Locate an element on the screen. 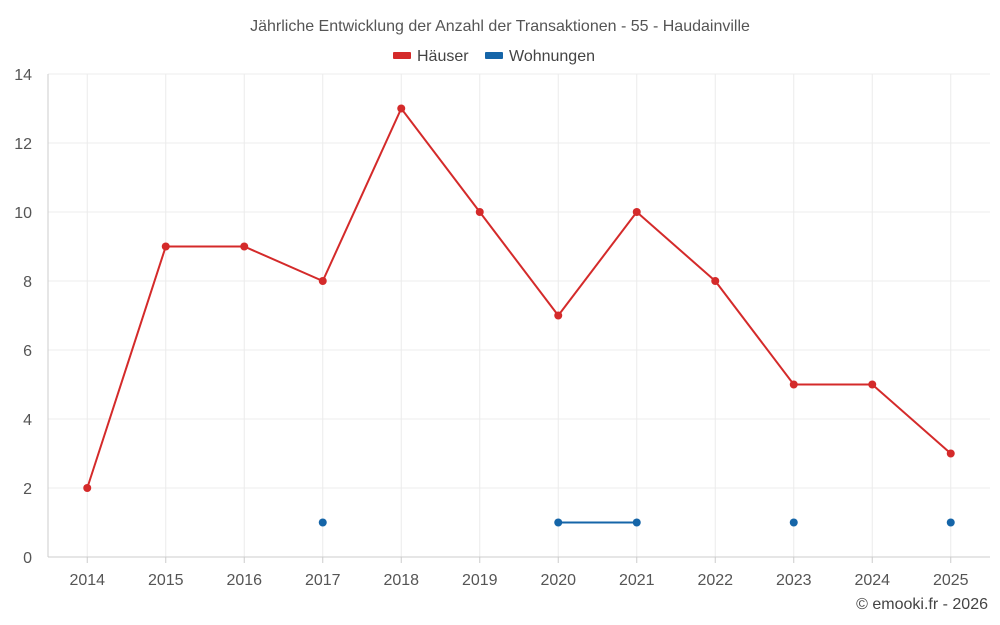 The image size is (1000, 625). y-tick-label: 14 is located at coordinates (23, 75).